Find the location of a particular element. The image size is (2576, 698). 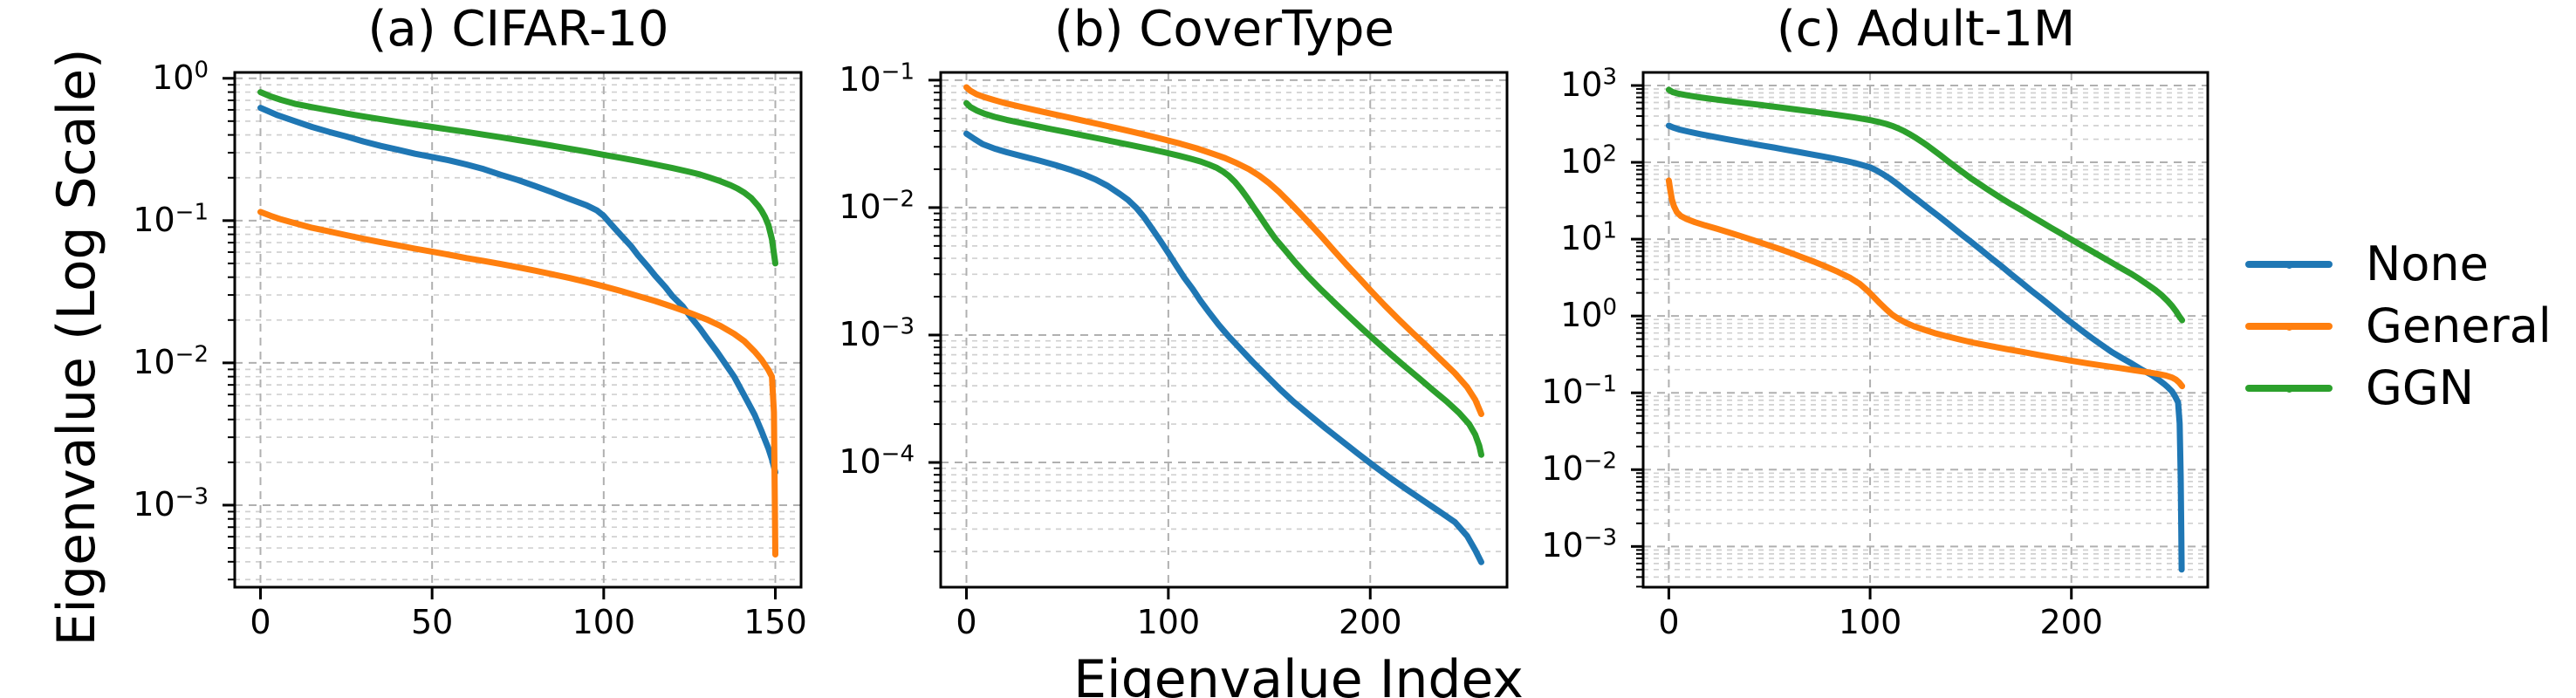

y-tick-label: 10¹ is located at coordinates (1588, 238).